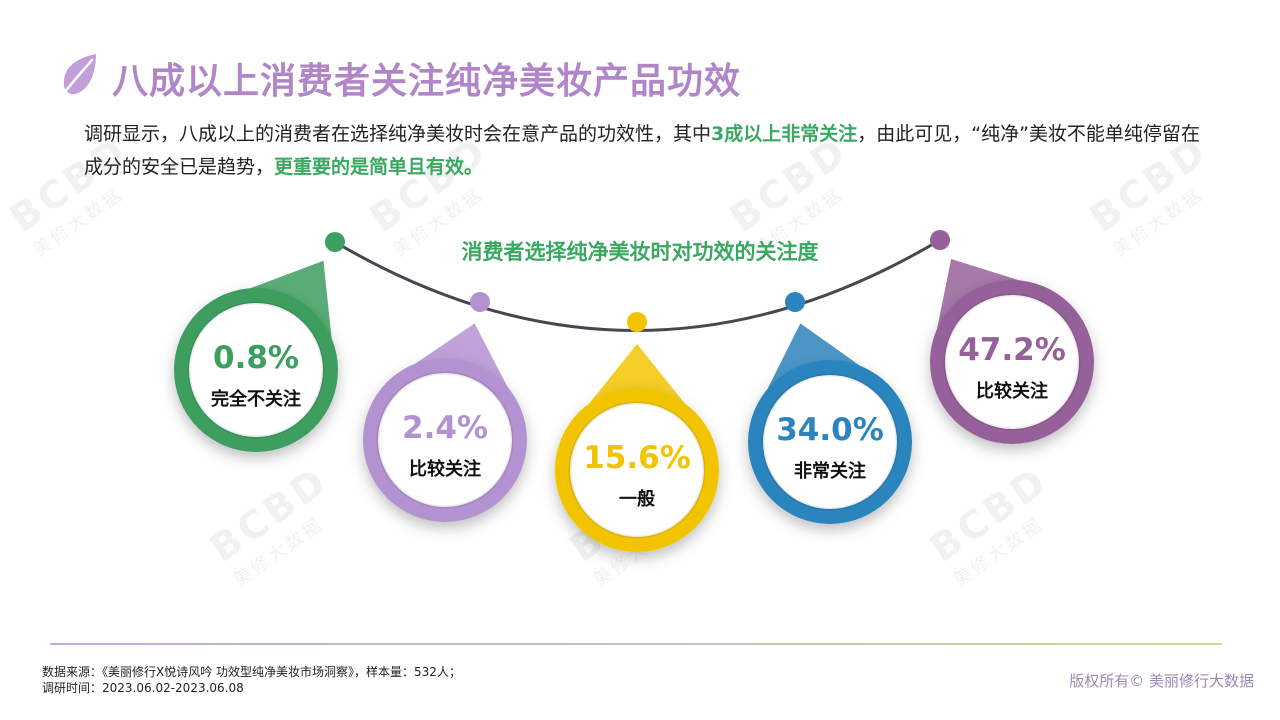 This screenshot has width=1280, height=720. I want to click on bubble-2: 2.4% 比较关注, so click(445, 407).